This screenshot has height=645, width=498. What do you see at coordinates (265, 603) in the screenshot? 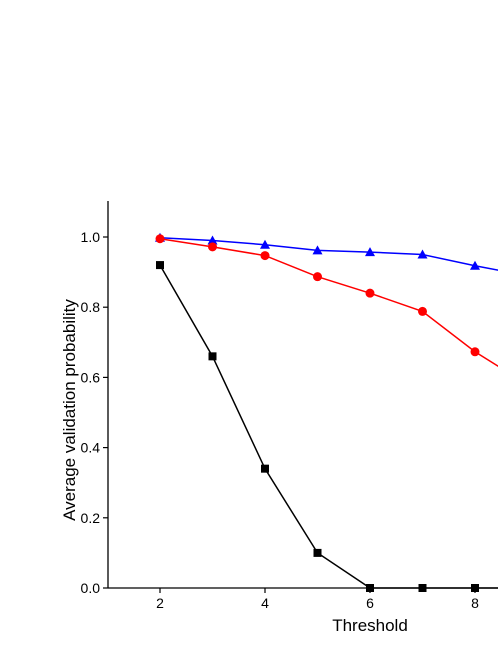
I see `x-tick-label: 4` at bounding box center [265, 603].